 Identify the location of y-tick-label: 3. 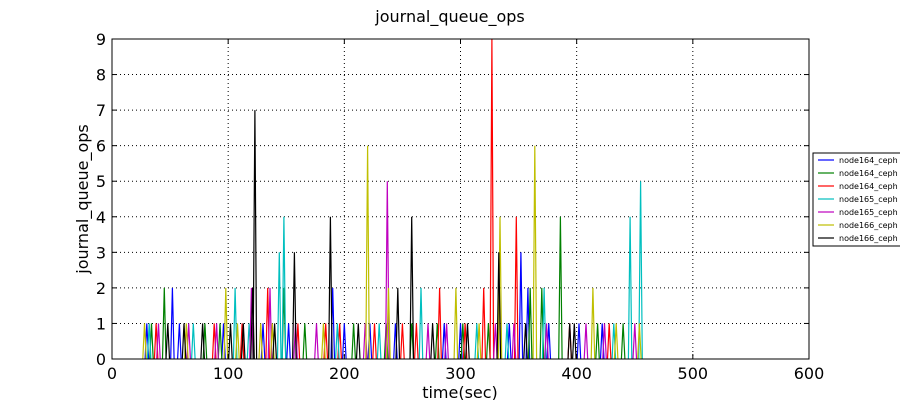
(101, 252).